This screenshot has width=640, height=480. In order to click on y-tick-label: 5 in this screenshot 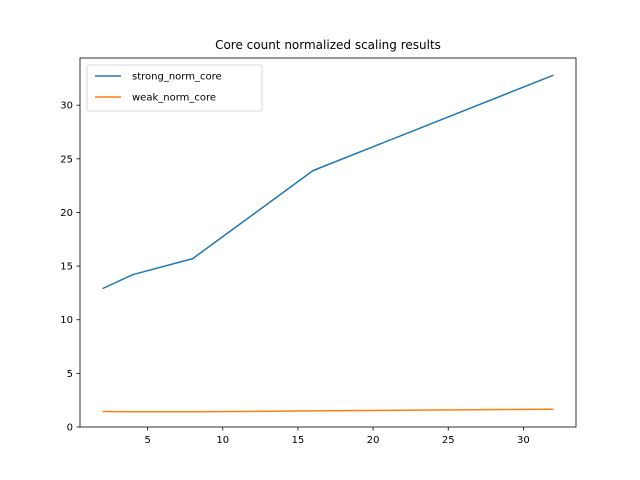, I will do `click(70, 374)`.